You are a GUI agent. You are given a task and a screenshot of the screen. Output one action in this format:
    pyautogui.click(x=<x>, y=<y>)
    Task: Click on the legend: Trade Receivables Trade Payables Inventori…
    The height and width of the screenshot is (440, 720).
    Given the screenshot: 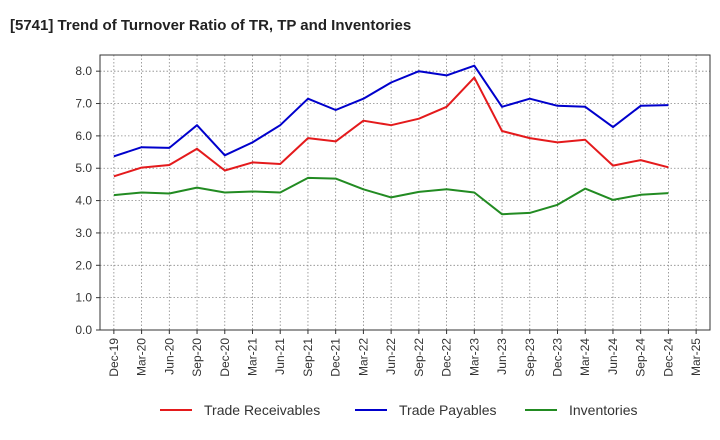 What is the action you would take?
    pyautogui.click(x=398, y=410)
    